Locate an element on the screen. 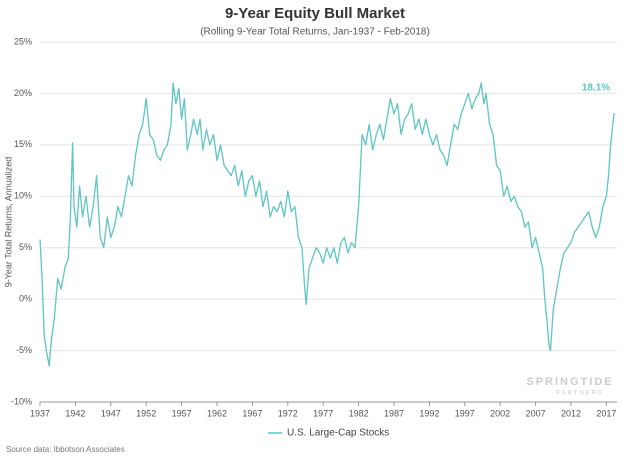 The width and height of the screenshot is (630, 457). x-tick-label: 1977 is located at coordinates (323, 413).